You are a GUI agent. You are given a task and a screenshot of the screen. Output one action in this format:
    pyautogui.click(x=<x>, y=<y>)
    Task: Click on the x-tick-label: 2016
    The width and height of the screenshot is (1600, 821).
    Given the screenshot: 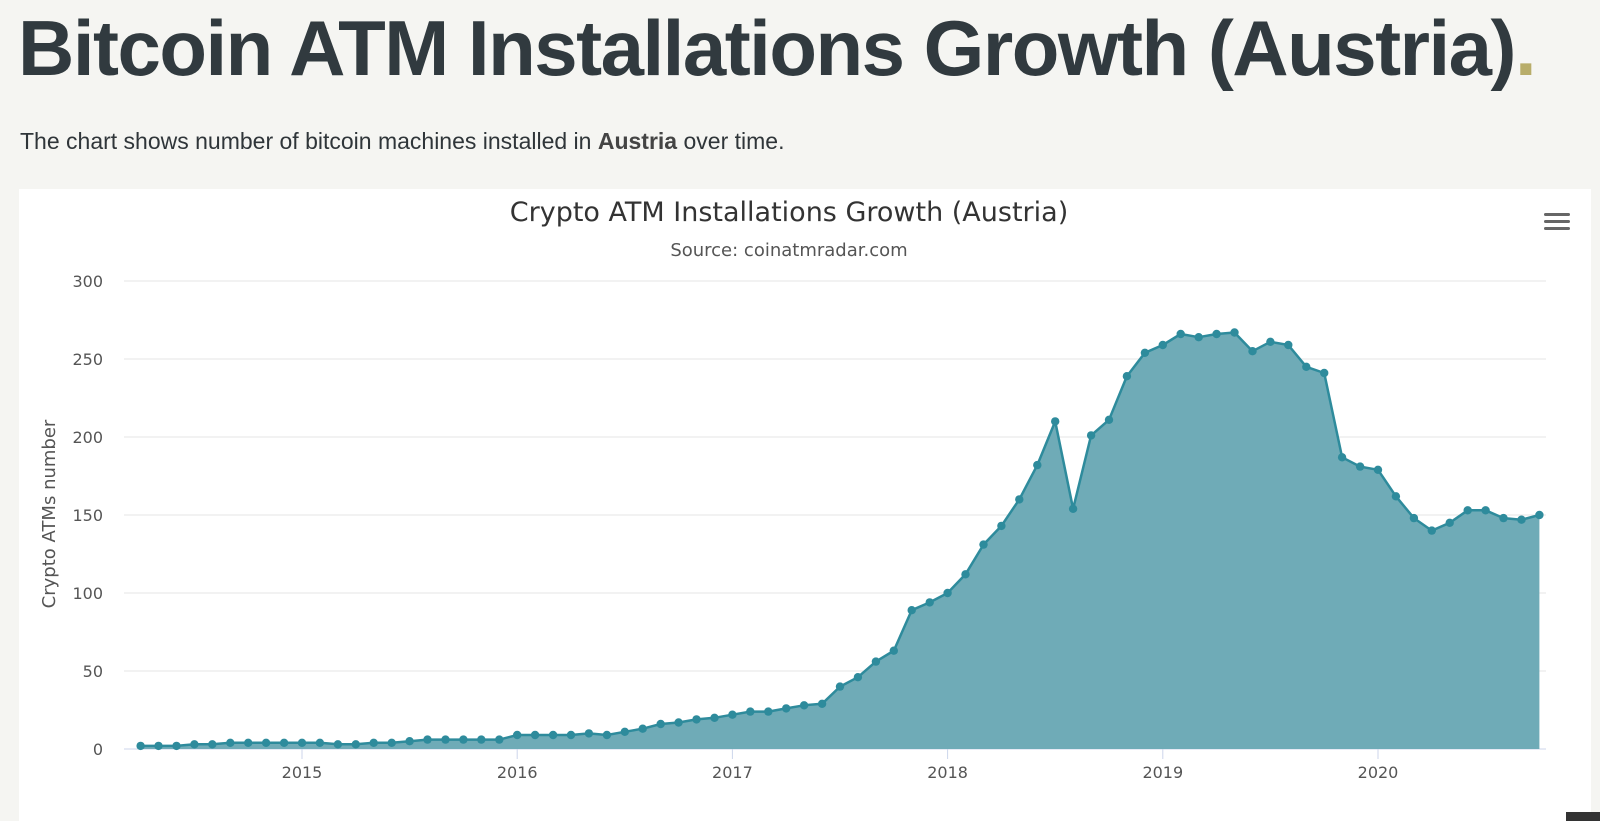 What is the action you would take?
    pyautogui.click(x=517, y=772)
    